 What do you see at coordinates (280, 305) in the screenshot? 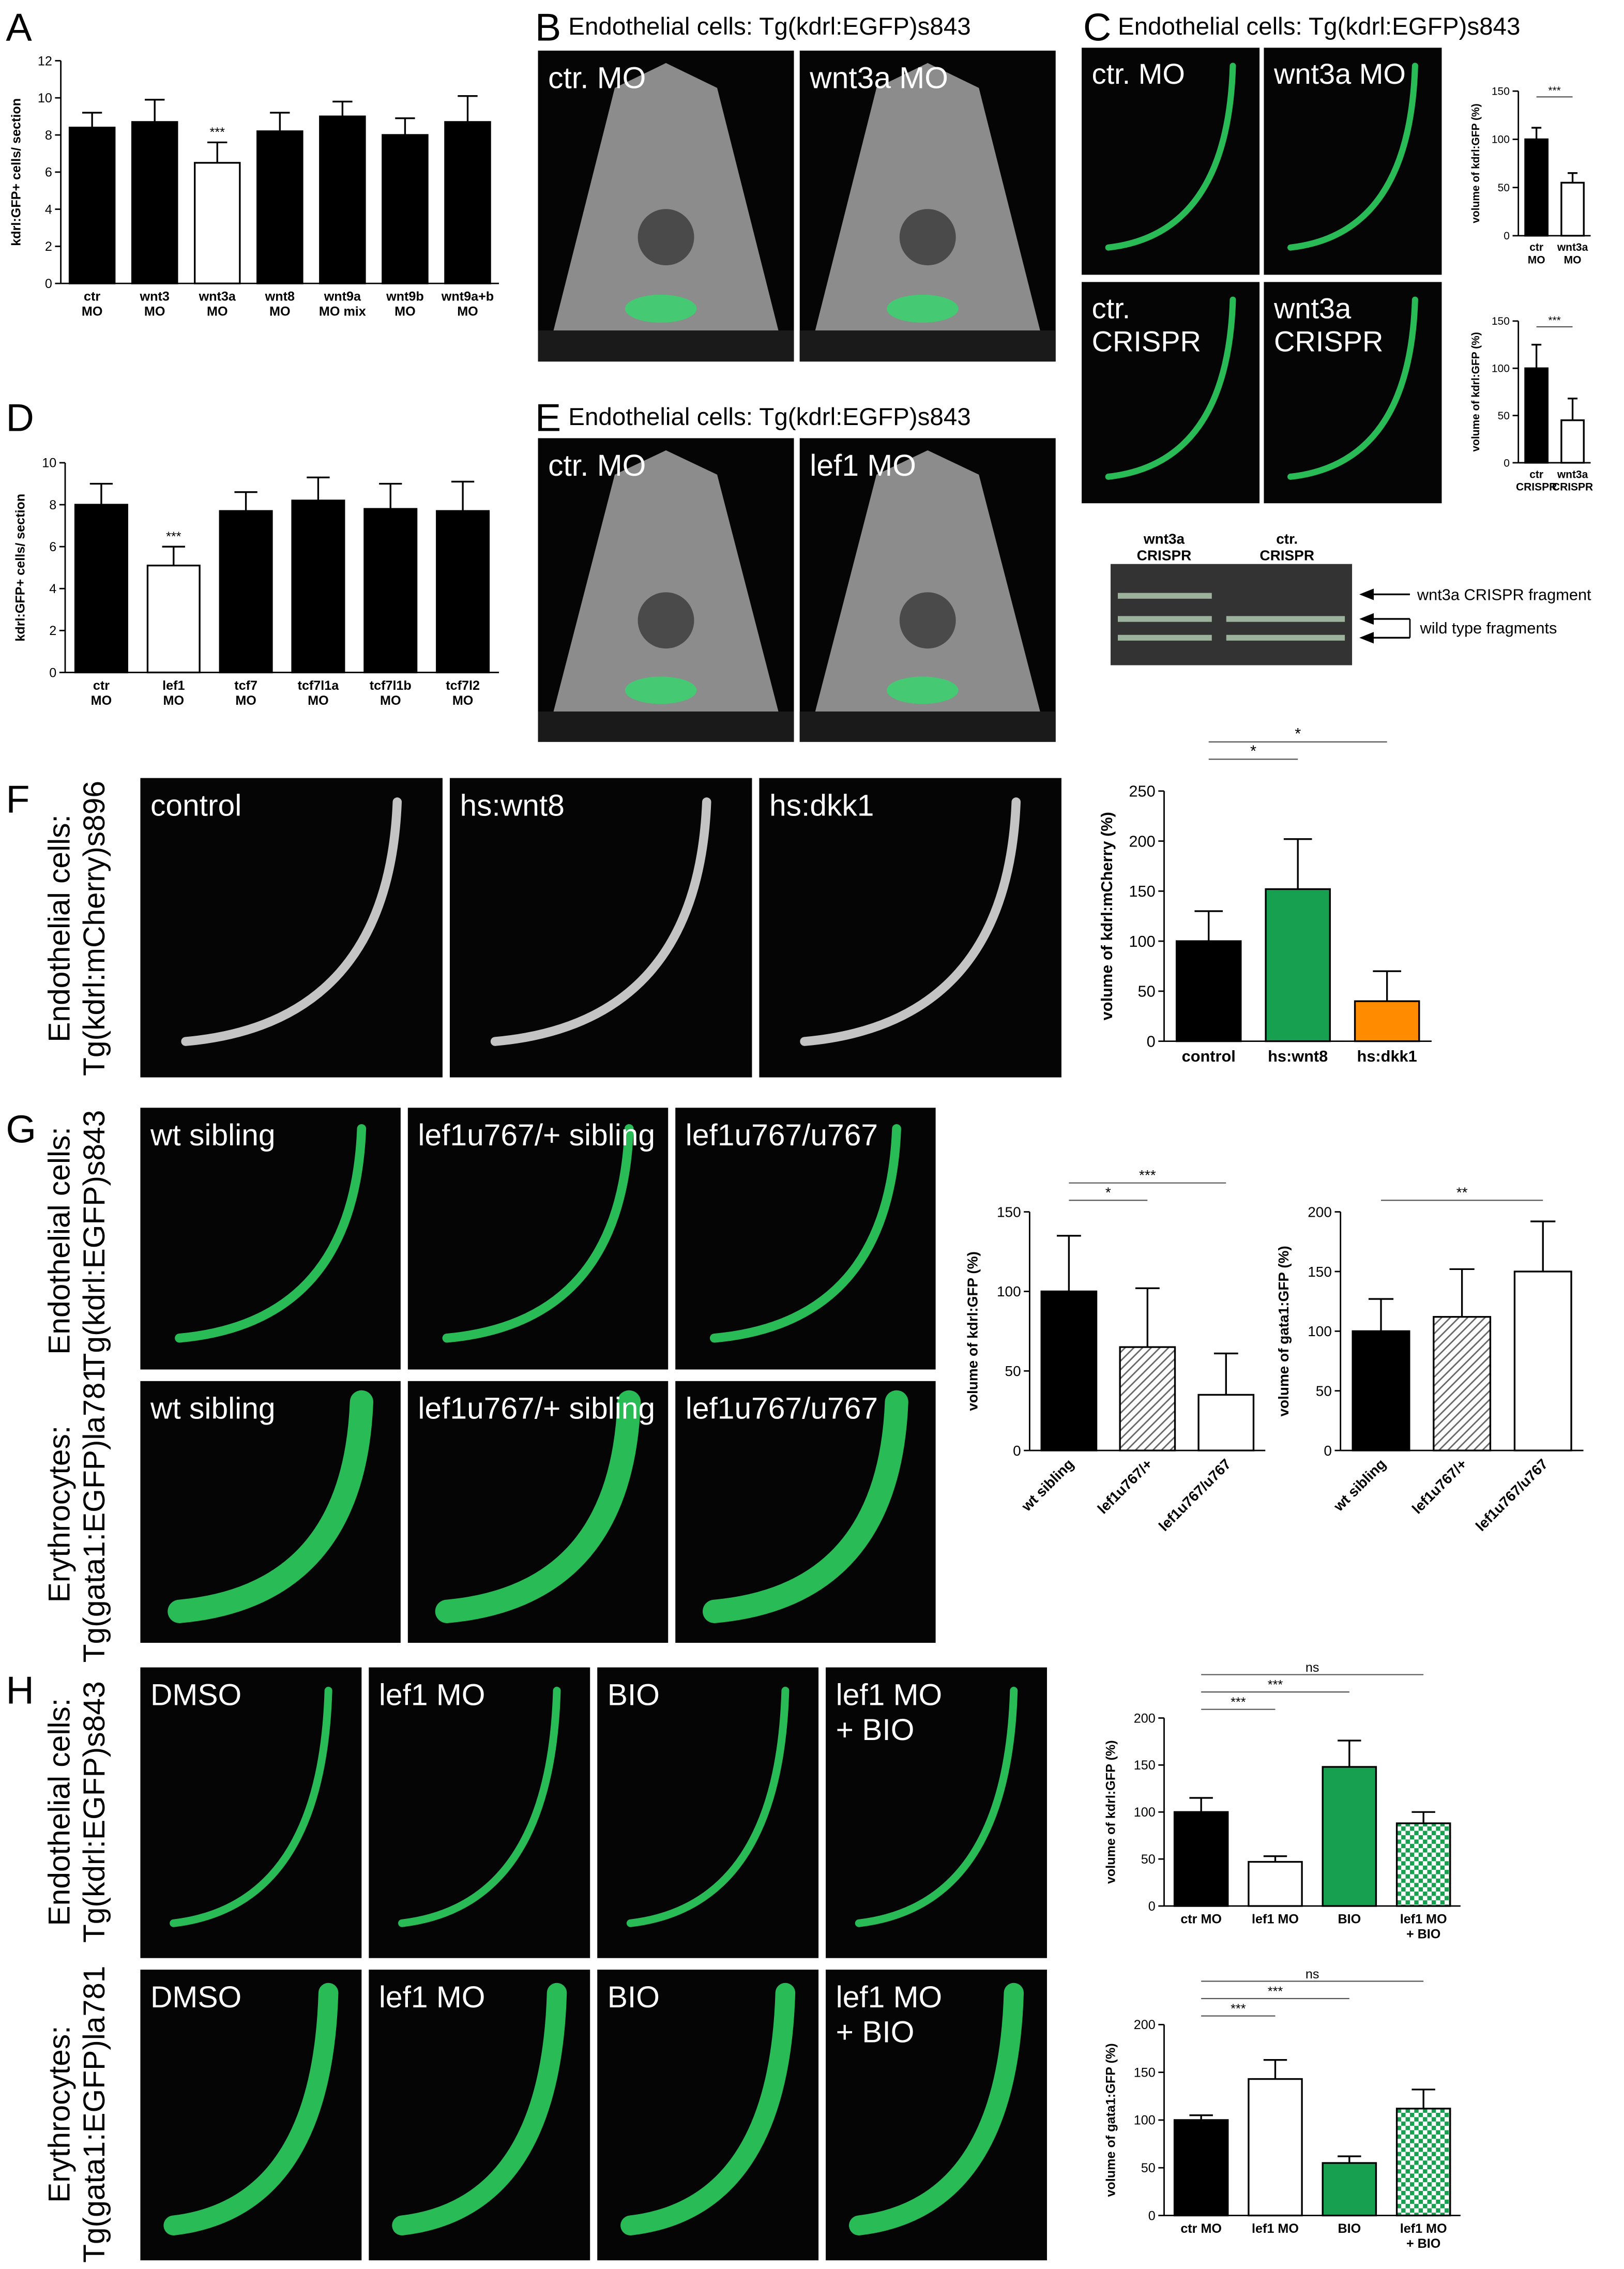
I see `x-tick-label: wnt8 MO` at bounding box center [280, 305].